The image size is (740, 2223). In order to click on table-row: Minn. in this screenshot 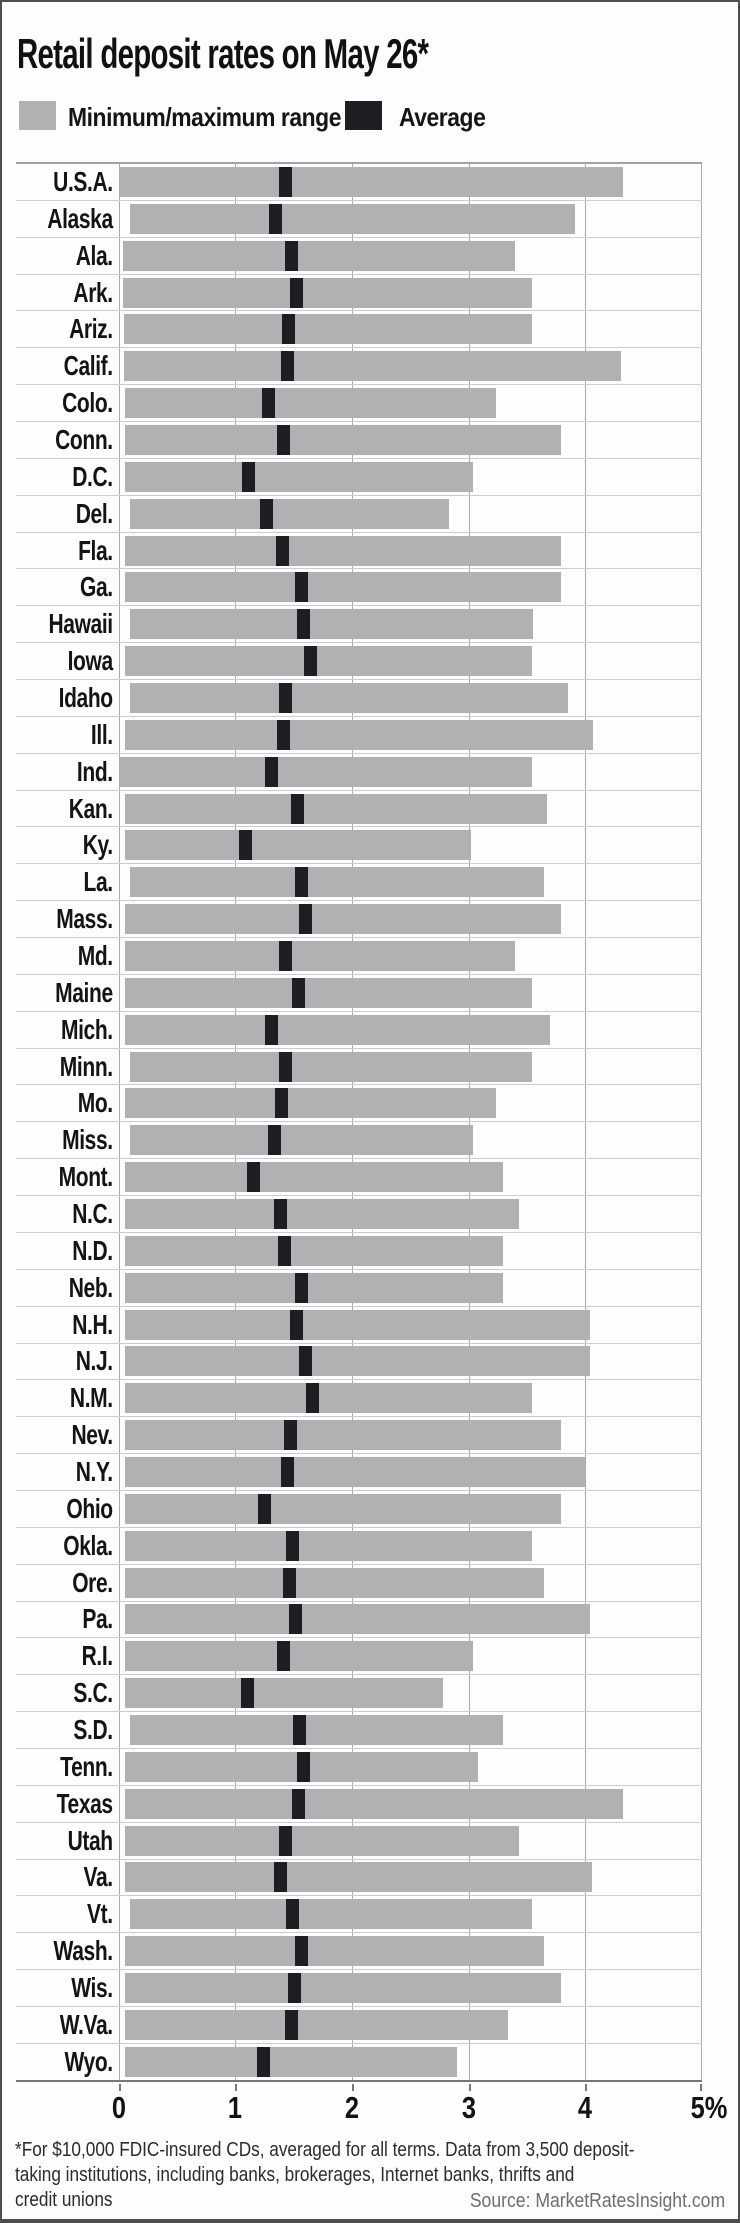, I will do `click(359, 1067)`.